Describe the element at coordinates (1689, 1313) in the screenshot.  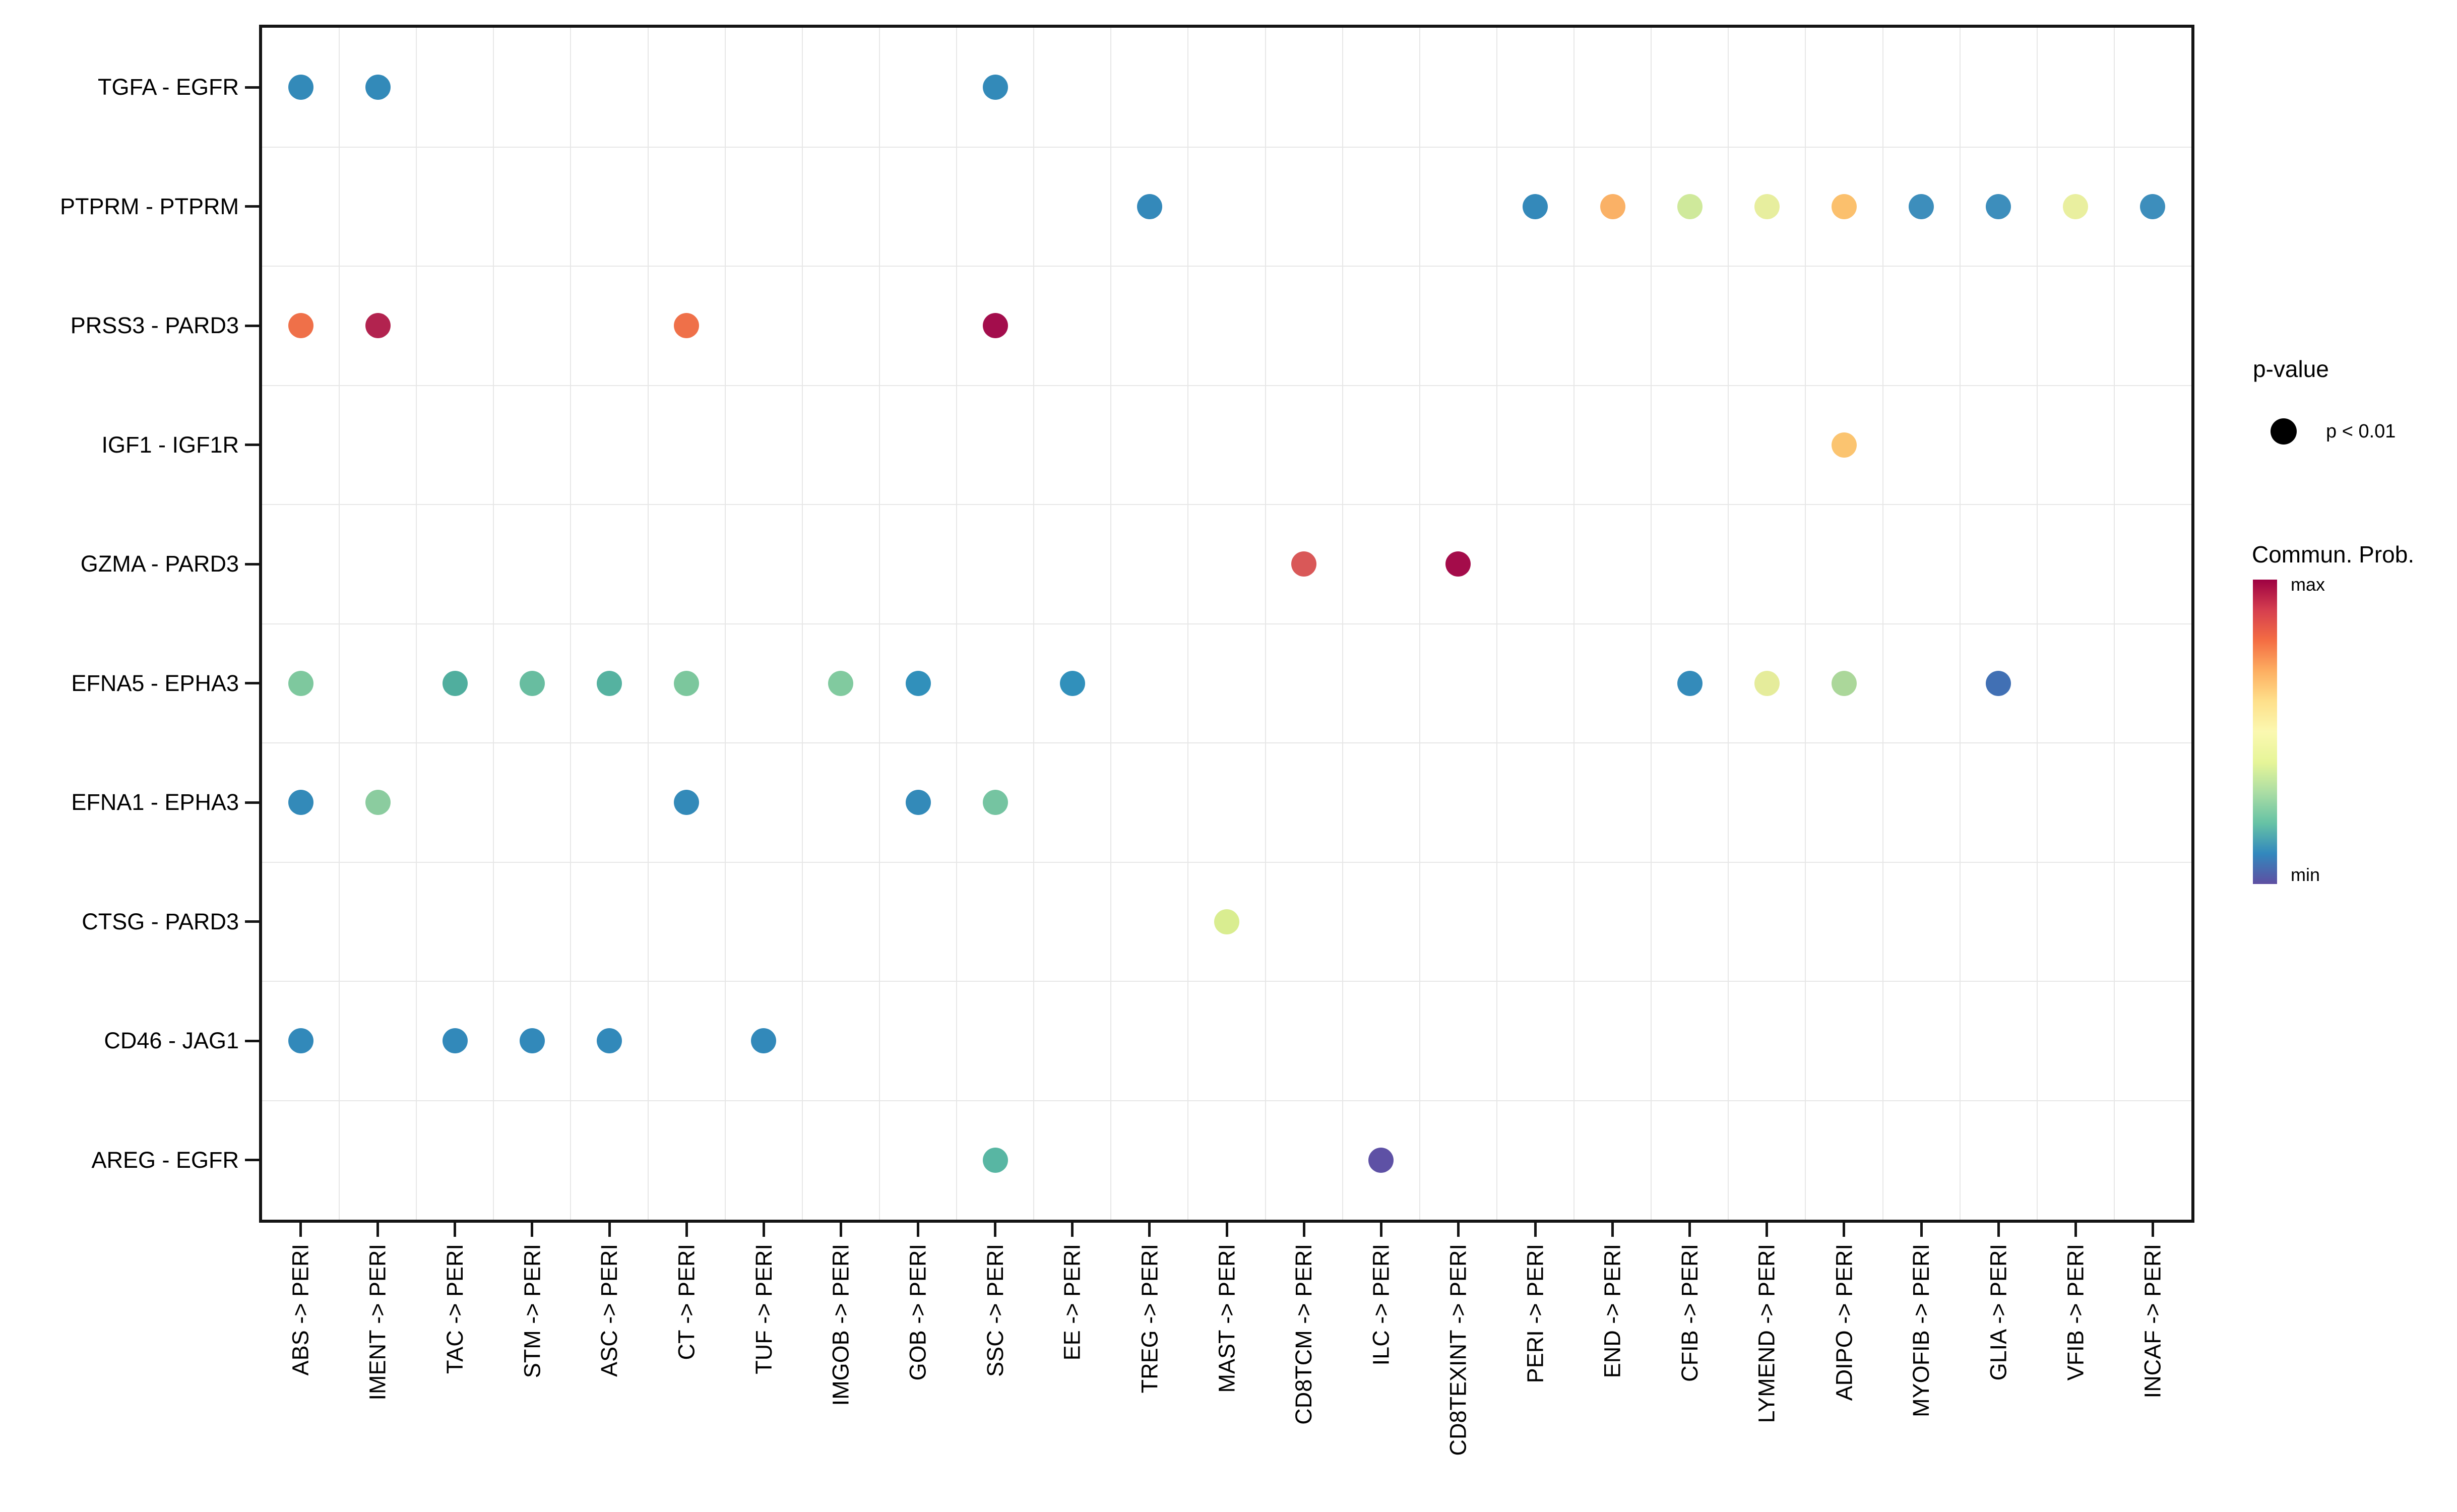
I see `x-axis-label: CFIB -> PERI` at that location.